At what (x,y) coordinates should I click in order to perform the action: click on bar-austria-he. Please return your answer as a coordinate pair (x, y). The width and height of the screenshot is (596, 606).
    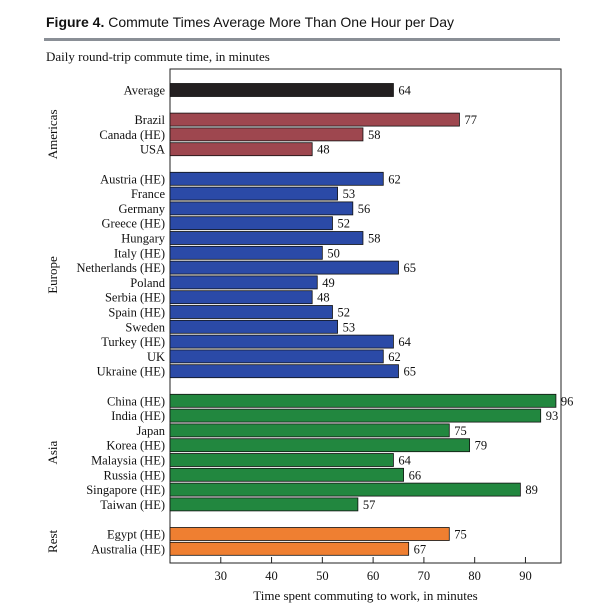
    Looking at the image, I should click on (276, 178).